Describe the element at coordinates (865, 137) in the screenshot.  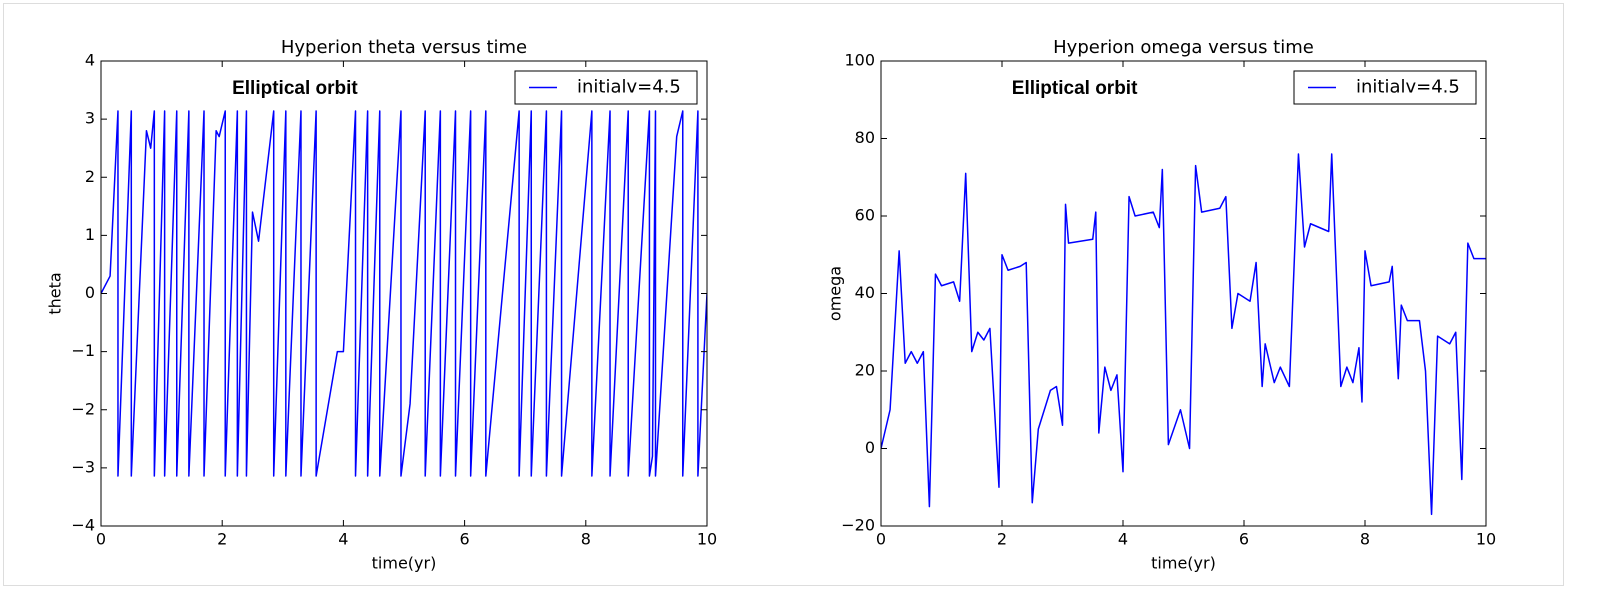
I see `y-tick-label: 80` at that location.